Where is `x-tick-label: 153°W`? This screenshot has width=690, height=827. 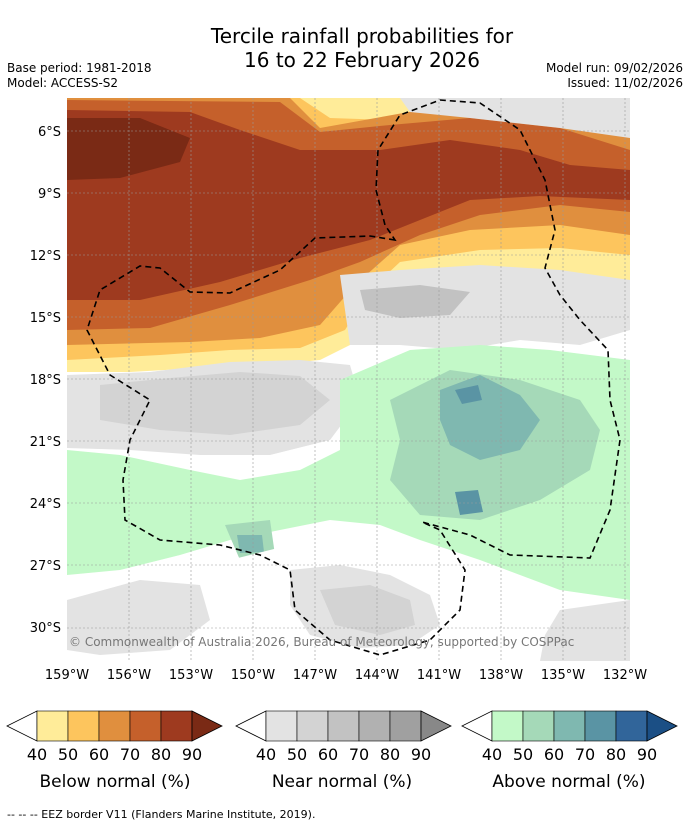 x-tick-label: 153°W is located at coordinates (191, 675).